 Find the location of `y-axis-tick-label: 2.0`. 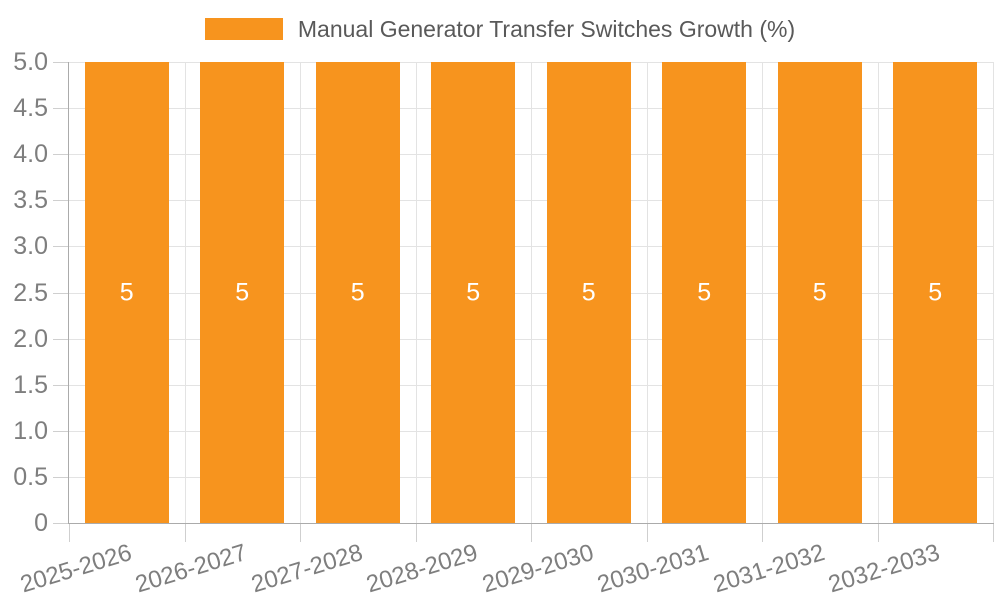

y-axis-tick-label: 2.0 is located at coordinates (30, 338).